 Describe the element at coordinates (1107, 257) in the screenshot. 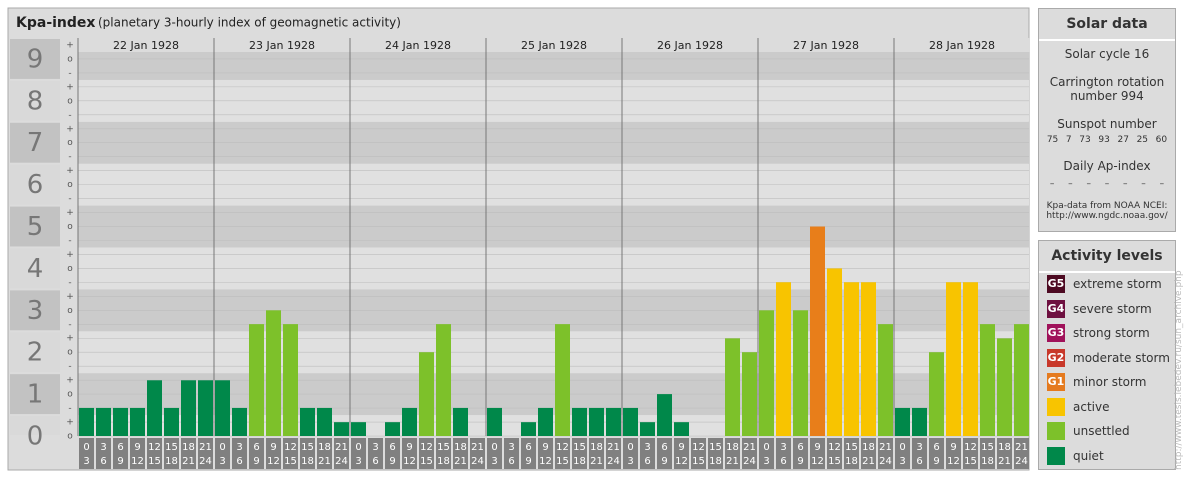

I see `panel-title: Activity levels` at that location.